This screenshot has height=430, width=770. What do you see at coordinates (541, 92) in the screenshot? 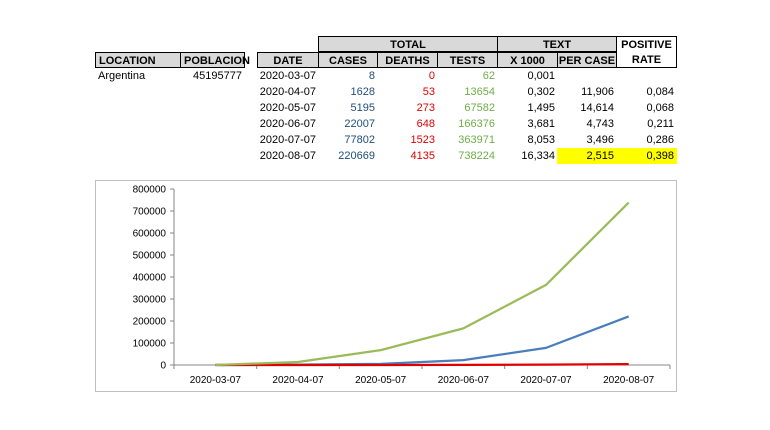
I see `row-x1000: 0,302` at bounding box center [541, 92].